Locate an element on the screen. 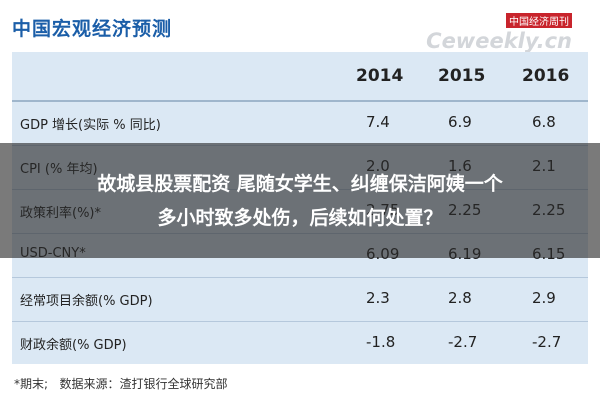  row-label: GDP 增长(实际 % 同比) is located at coordinates (90, 125).